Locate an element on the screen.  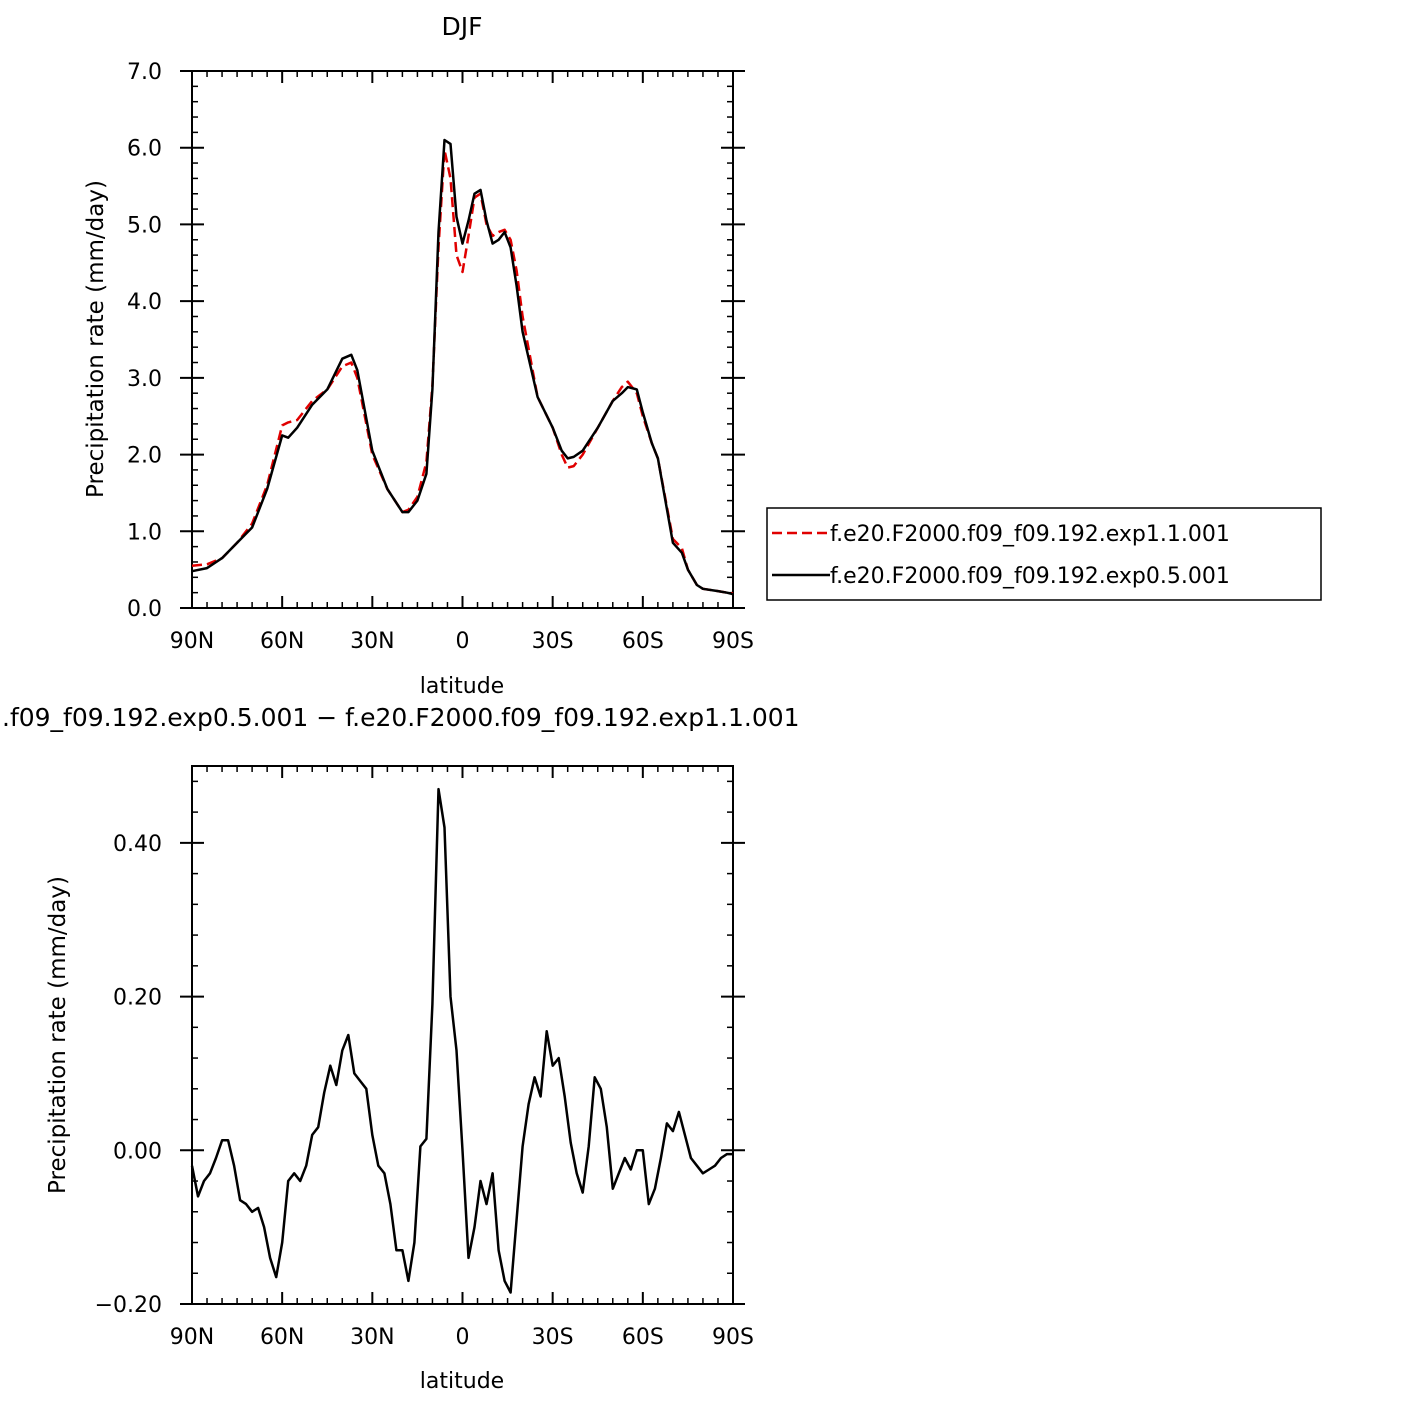
top-chart-y-tick-label: 5.0 is located at coordinates (144, 225).